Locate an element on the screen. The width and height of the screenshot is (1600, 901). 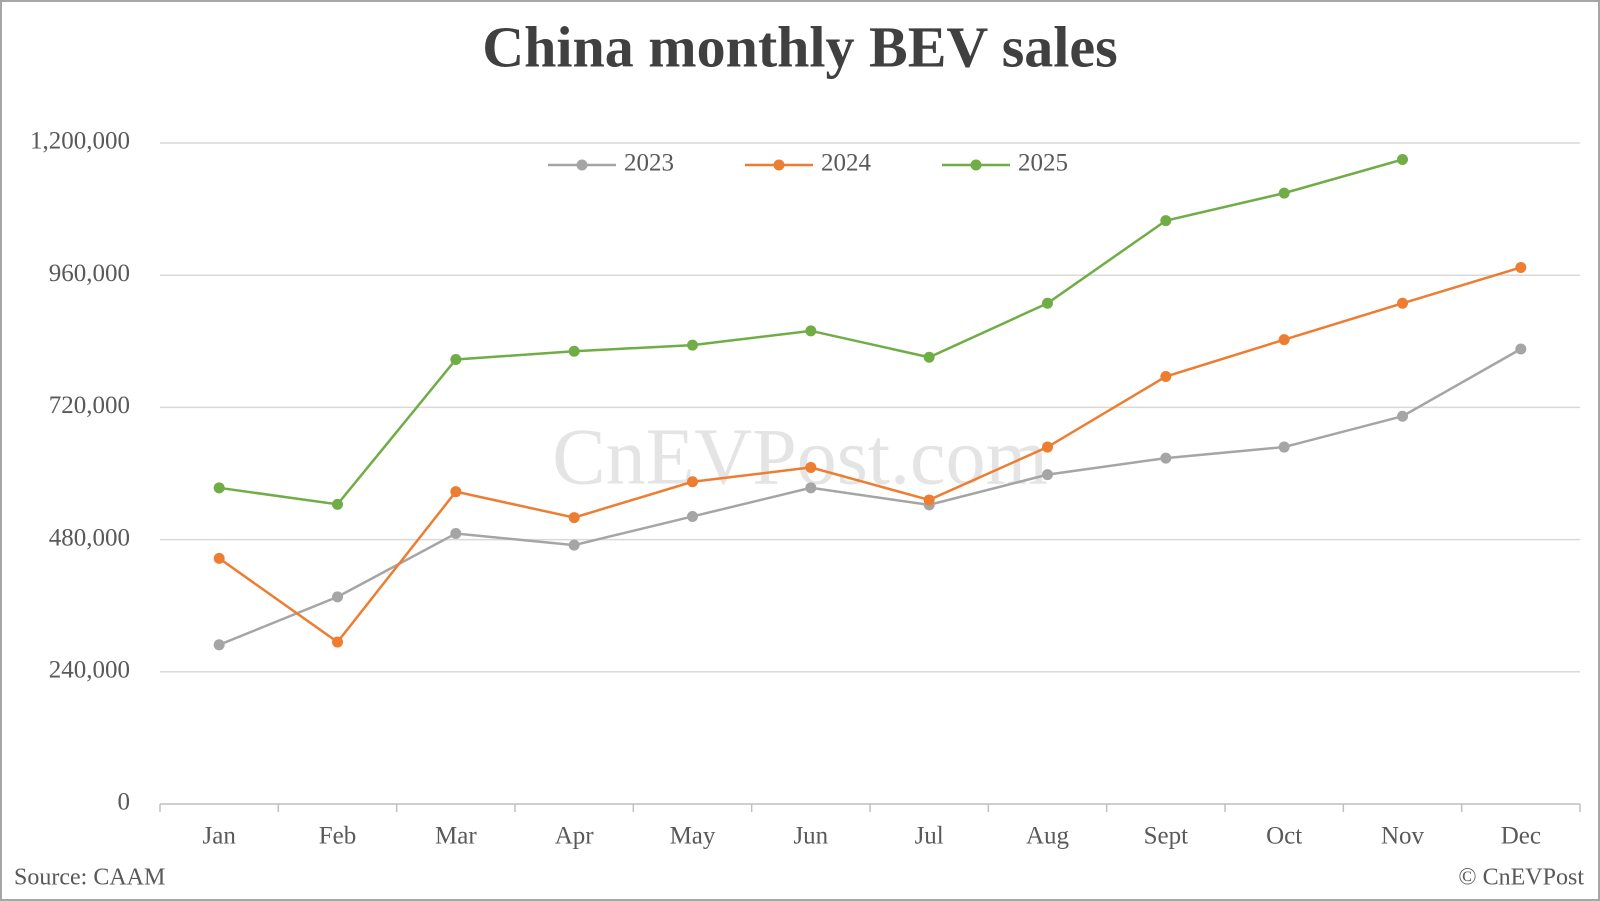
watermark: CnEVPost.com is located at coordinates (800, 457).